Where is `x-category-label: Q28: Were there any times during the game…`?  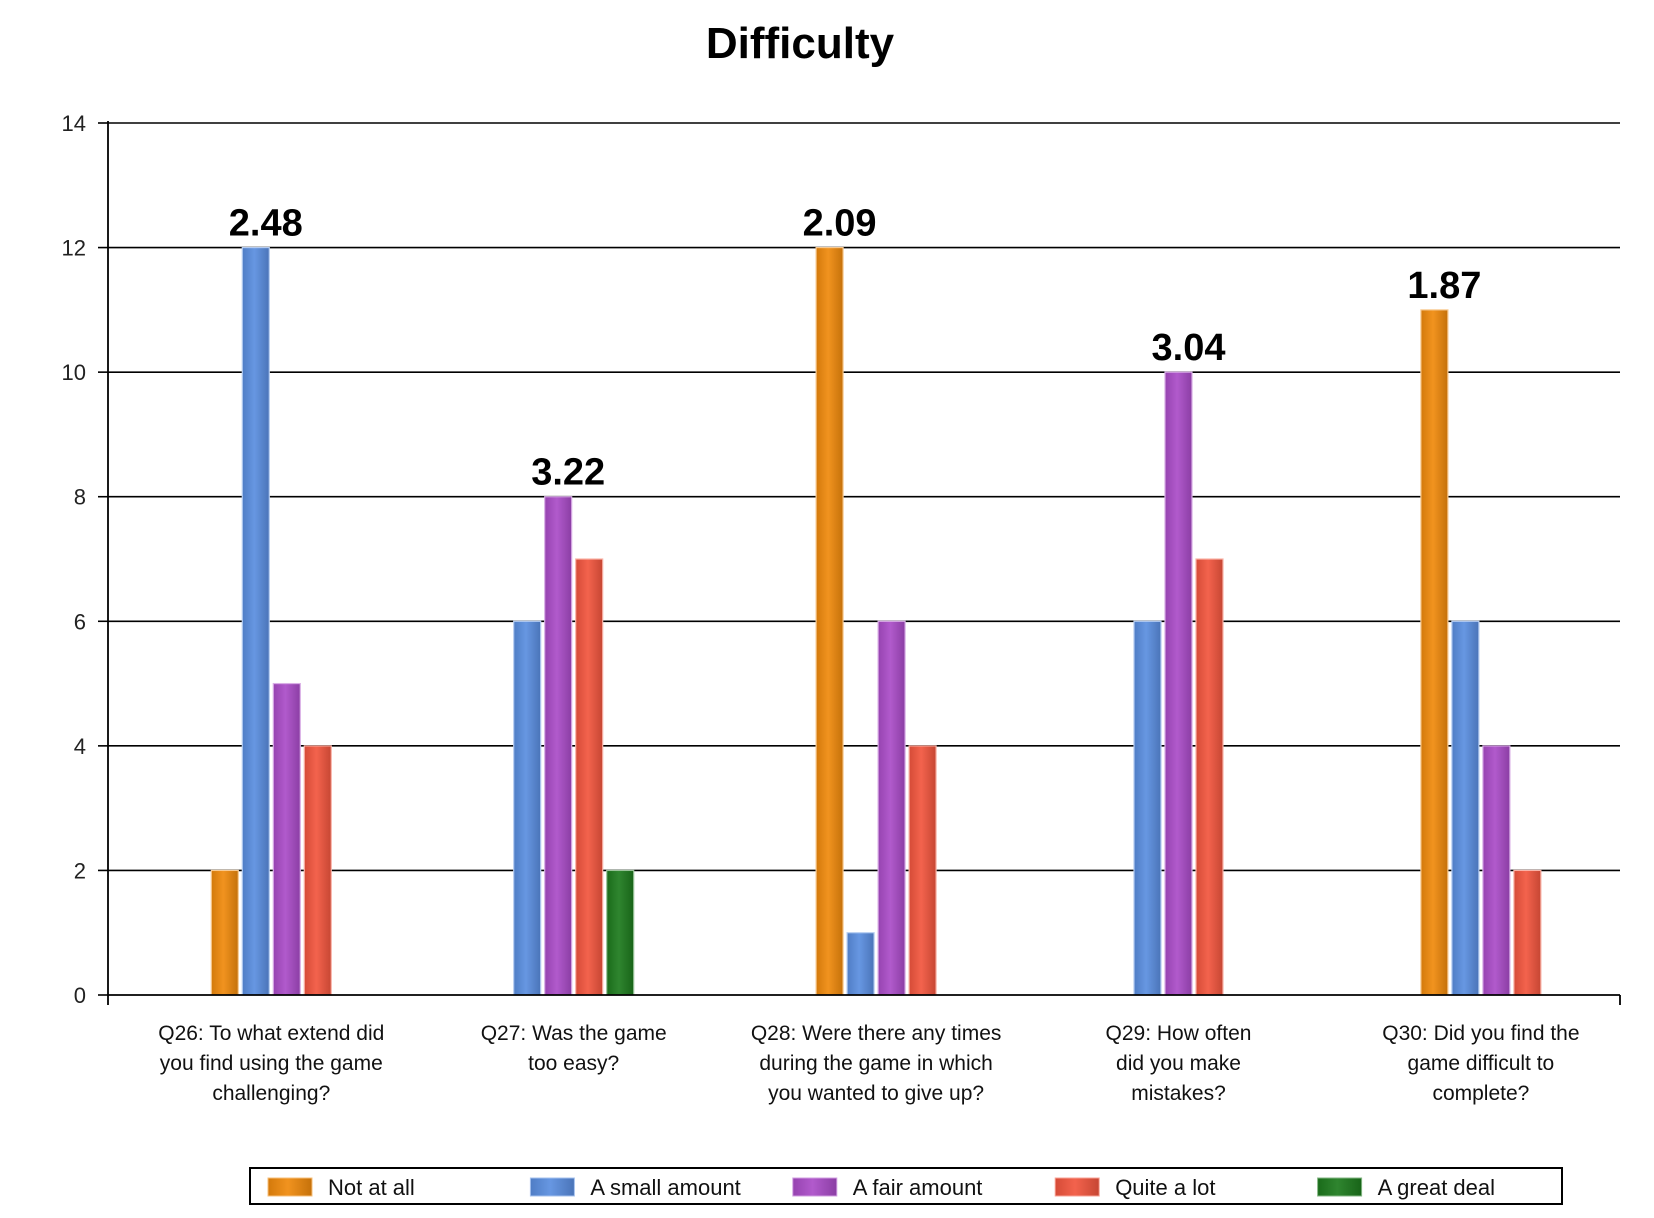 x-category-label: Q28: Were there any times during the game… is located at coordinates (876, 1063).